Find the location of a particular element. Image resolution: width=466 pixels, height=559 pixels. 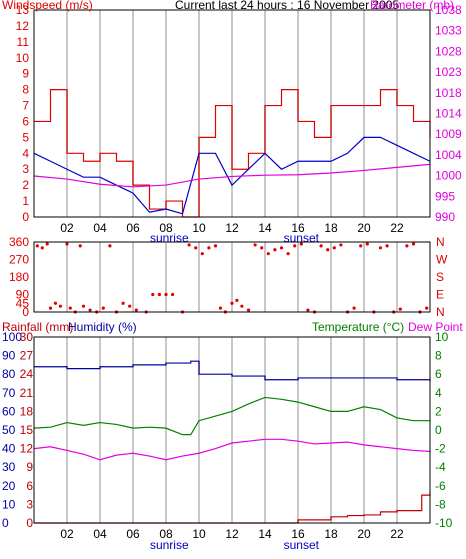

rainfall-y-tick-label: 15 is located at coordinates (27, 430).